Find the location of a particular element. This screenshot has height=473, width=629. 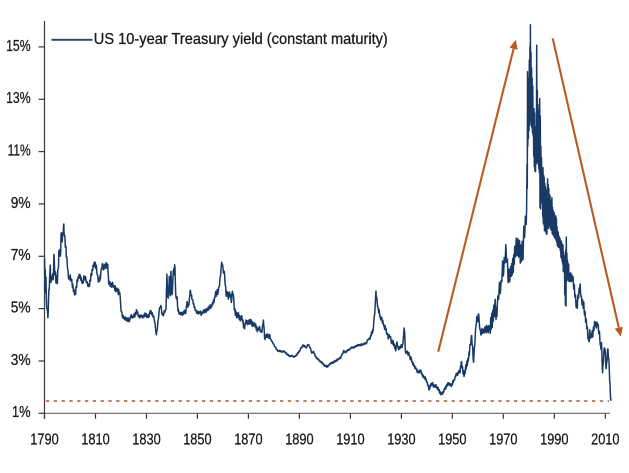

svg-text: 15% is located at coordinates (18, 46).